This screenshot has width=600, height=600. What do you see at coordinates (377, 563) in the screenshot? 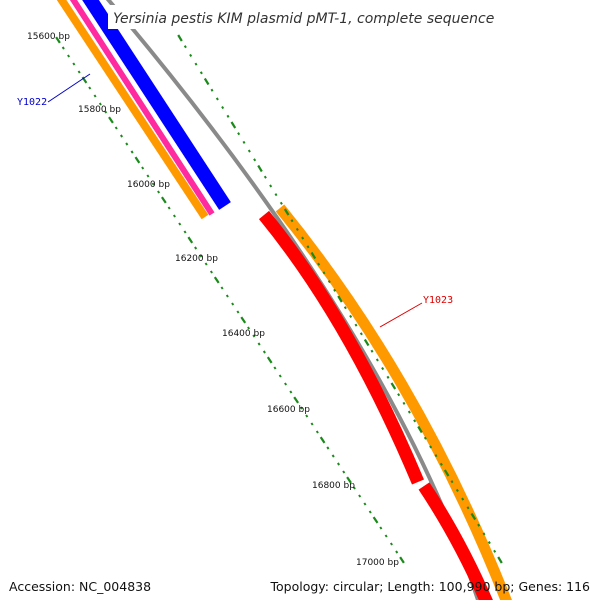
I see `bp-label-17000: 17000 bp` at bounding box center [377, 563].